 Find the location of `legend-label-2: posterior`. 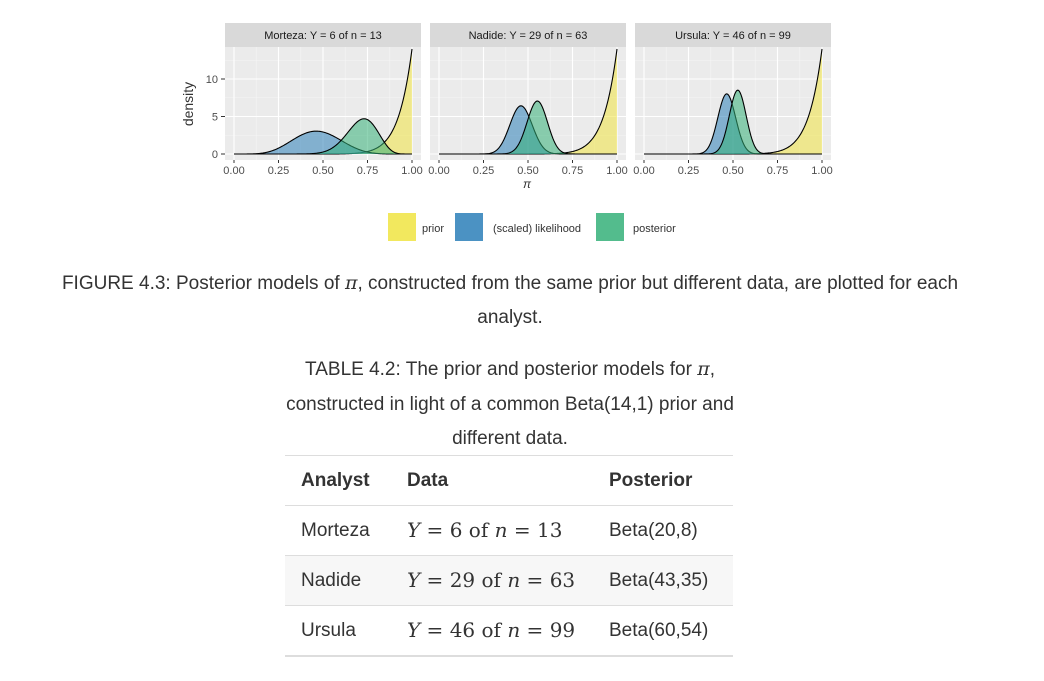

legend-label-2: posterior is located at coordinates (654, 229).